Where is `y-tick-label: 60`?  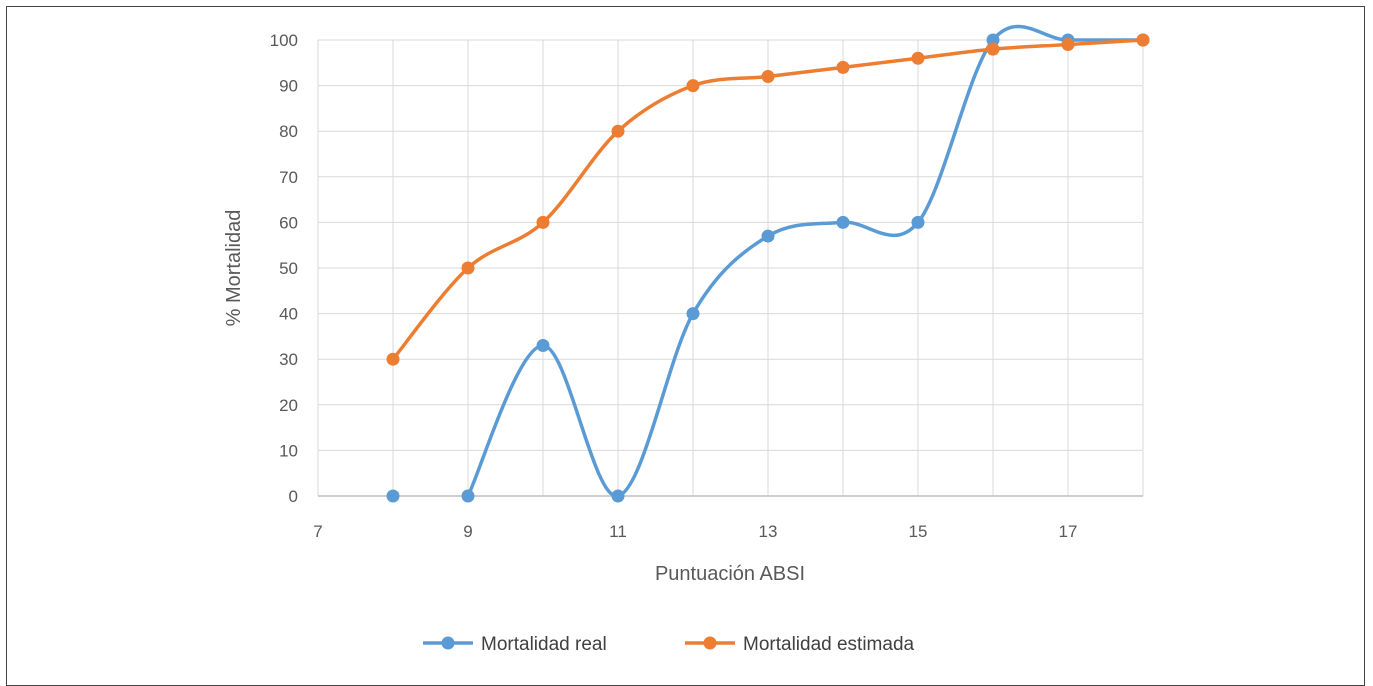 y-tick-label: 60 is located at coordinates (288, 222).